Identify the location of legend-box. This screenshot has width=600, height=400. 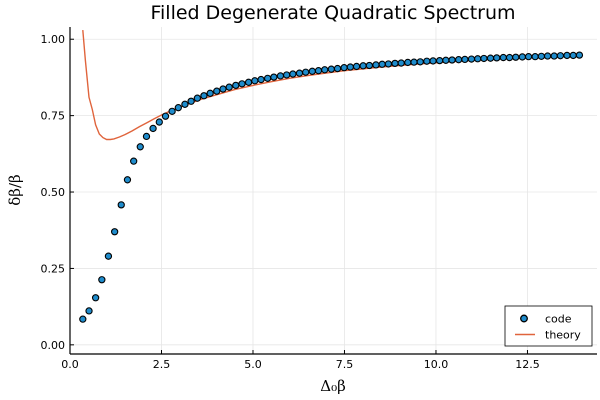
(548, 326).